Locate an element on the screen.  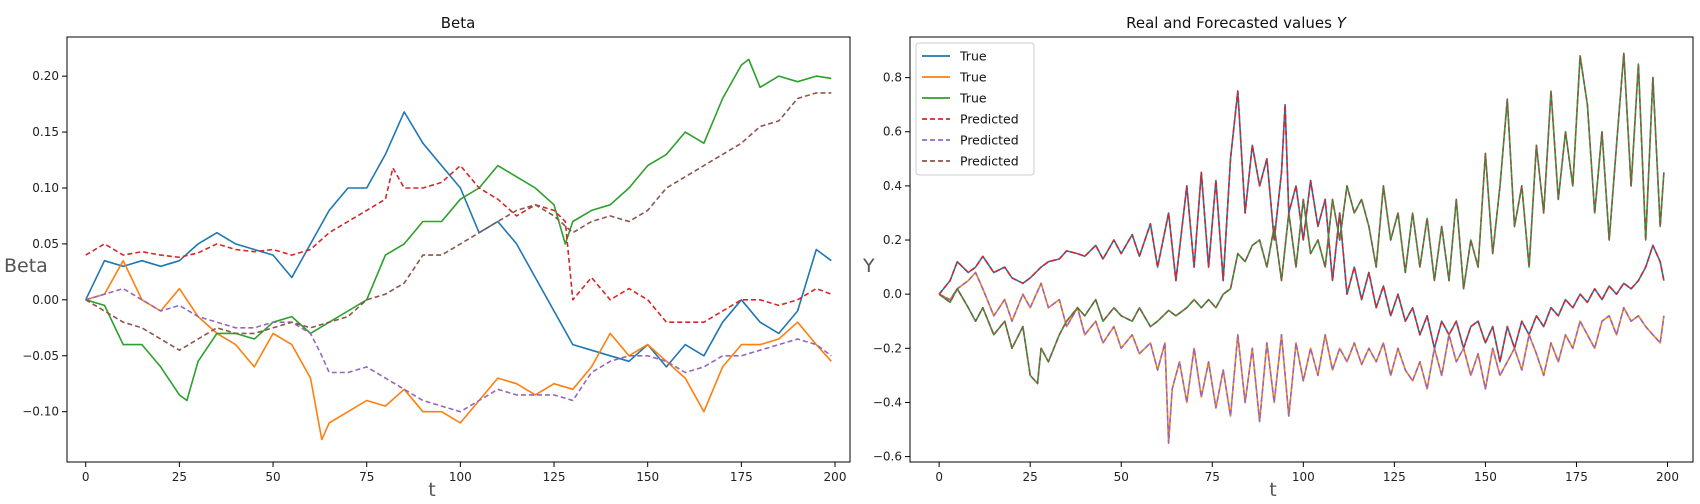
beta-x-axis: 0 25 50 75 100 125 150 175 200 is located at coordinates (464, 473).